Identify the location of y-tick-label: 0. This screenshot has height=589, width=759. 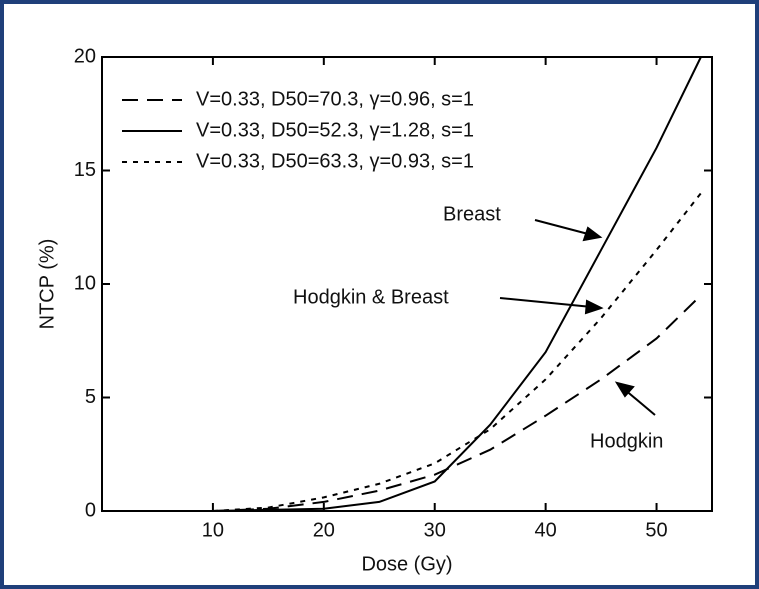
(90, 510).